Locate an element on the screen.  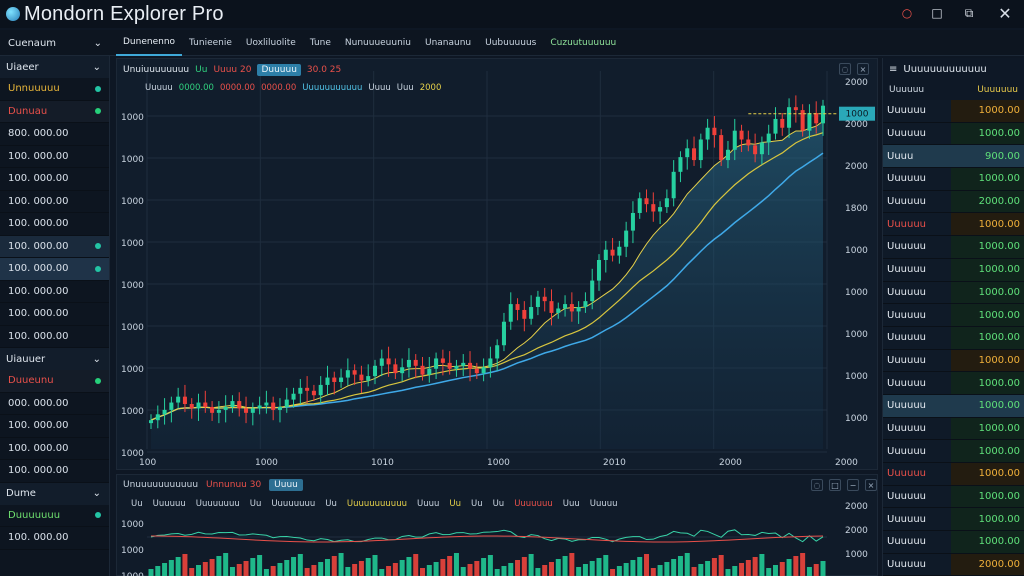
indicator-badge: Uuuu is located at coordinates (286, 485).